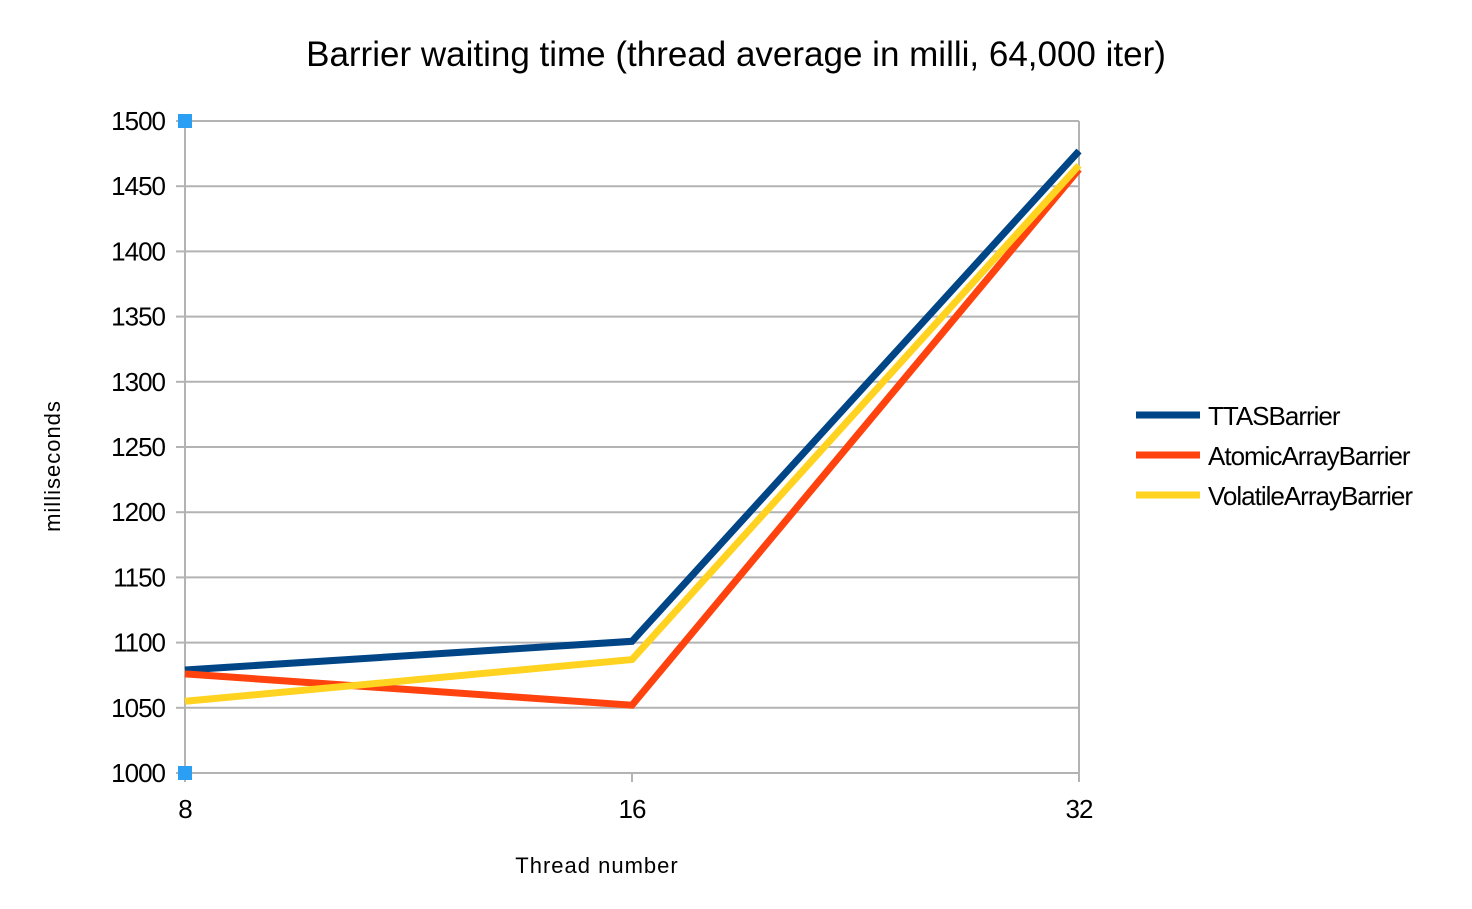 This screenshot has width=1472, height=909. I want to click on y-tick-label: 1450, so click(138, 186).